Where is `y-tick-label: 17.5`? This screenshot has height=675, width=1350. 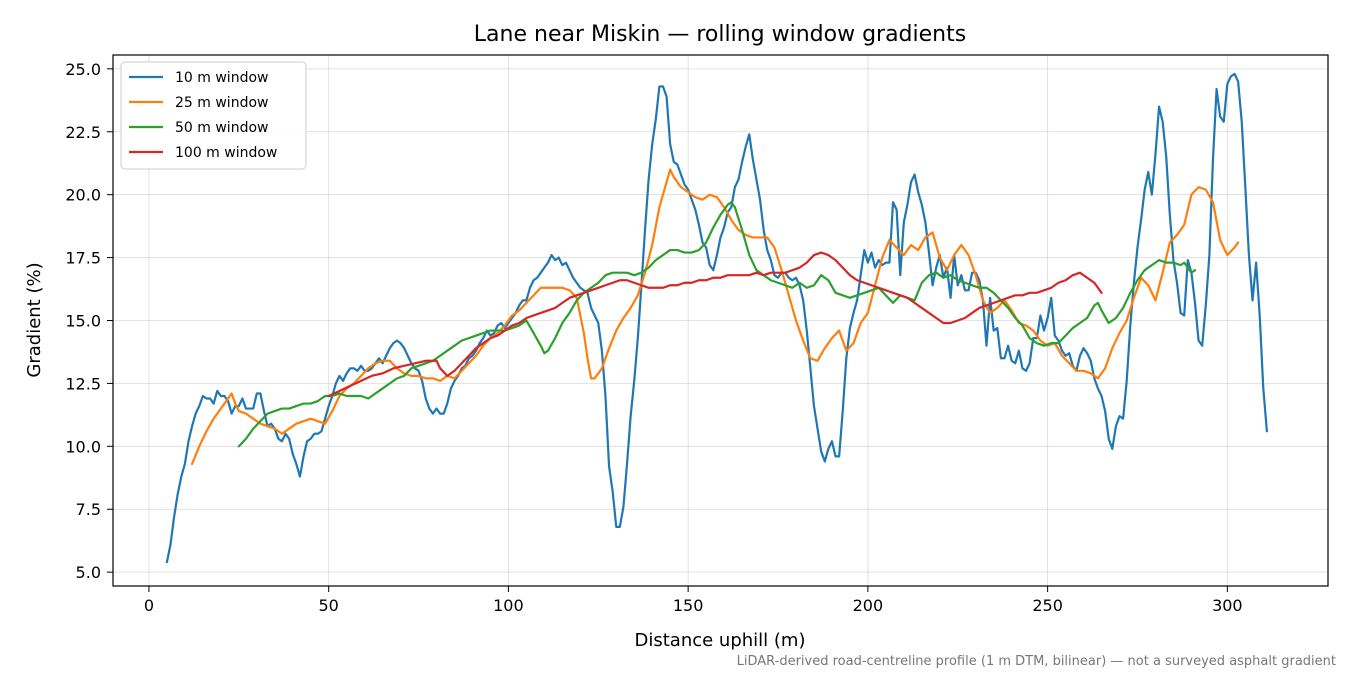 y-tick-label: 17.5 is located at coordinates (83, 258).